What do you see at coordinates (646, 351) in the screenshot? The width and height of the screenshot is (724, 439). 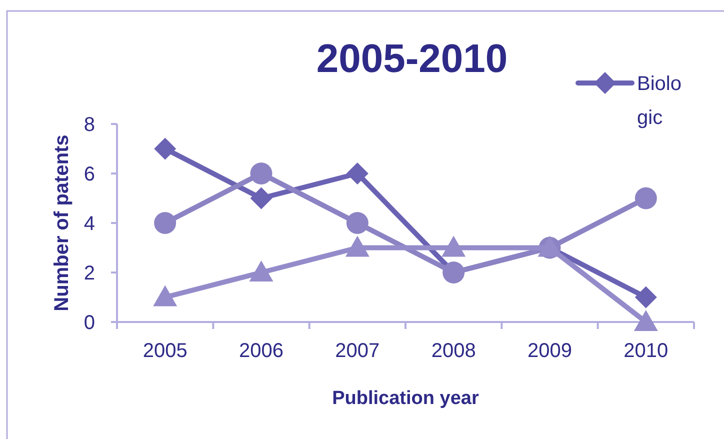 I see `x-tick-label: 2010` at bounding box center [646, 351].